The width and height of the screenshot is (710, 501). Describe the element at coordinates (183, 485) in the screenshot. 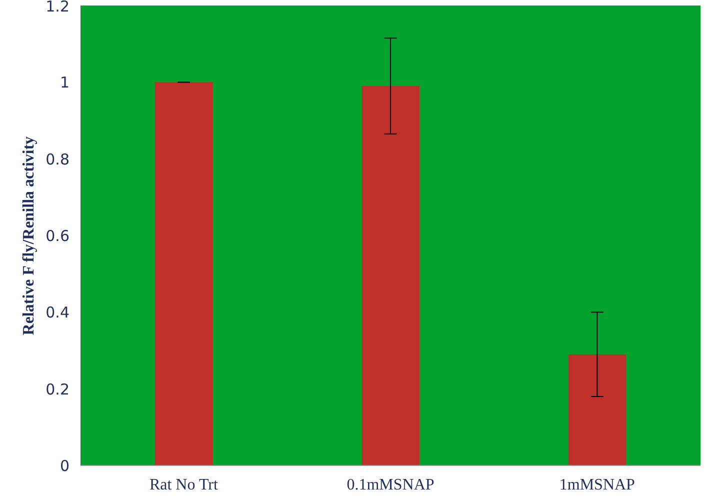

I see `x-tick-label: Rat No Trt` at that location.